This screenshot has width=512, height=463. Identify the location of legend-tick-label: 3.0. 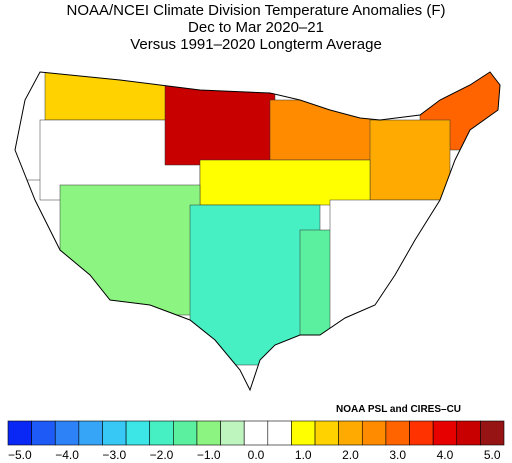
(398, 455).